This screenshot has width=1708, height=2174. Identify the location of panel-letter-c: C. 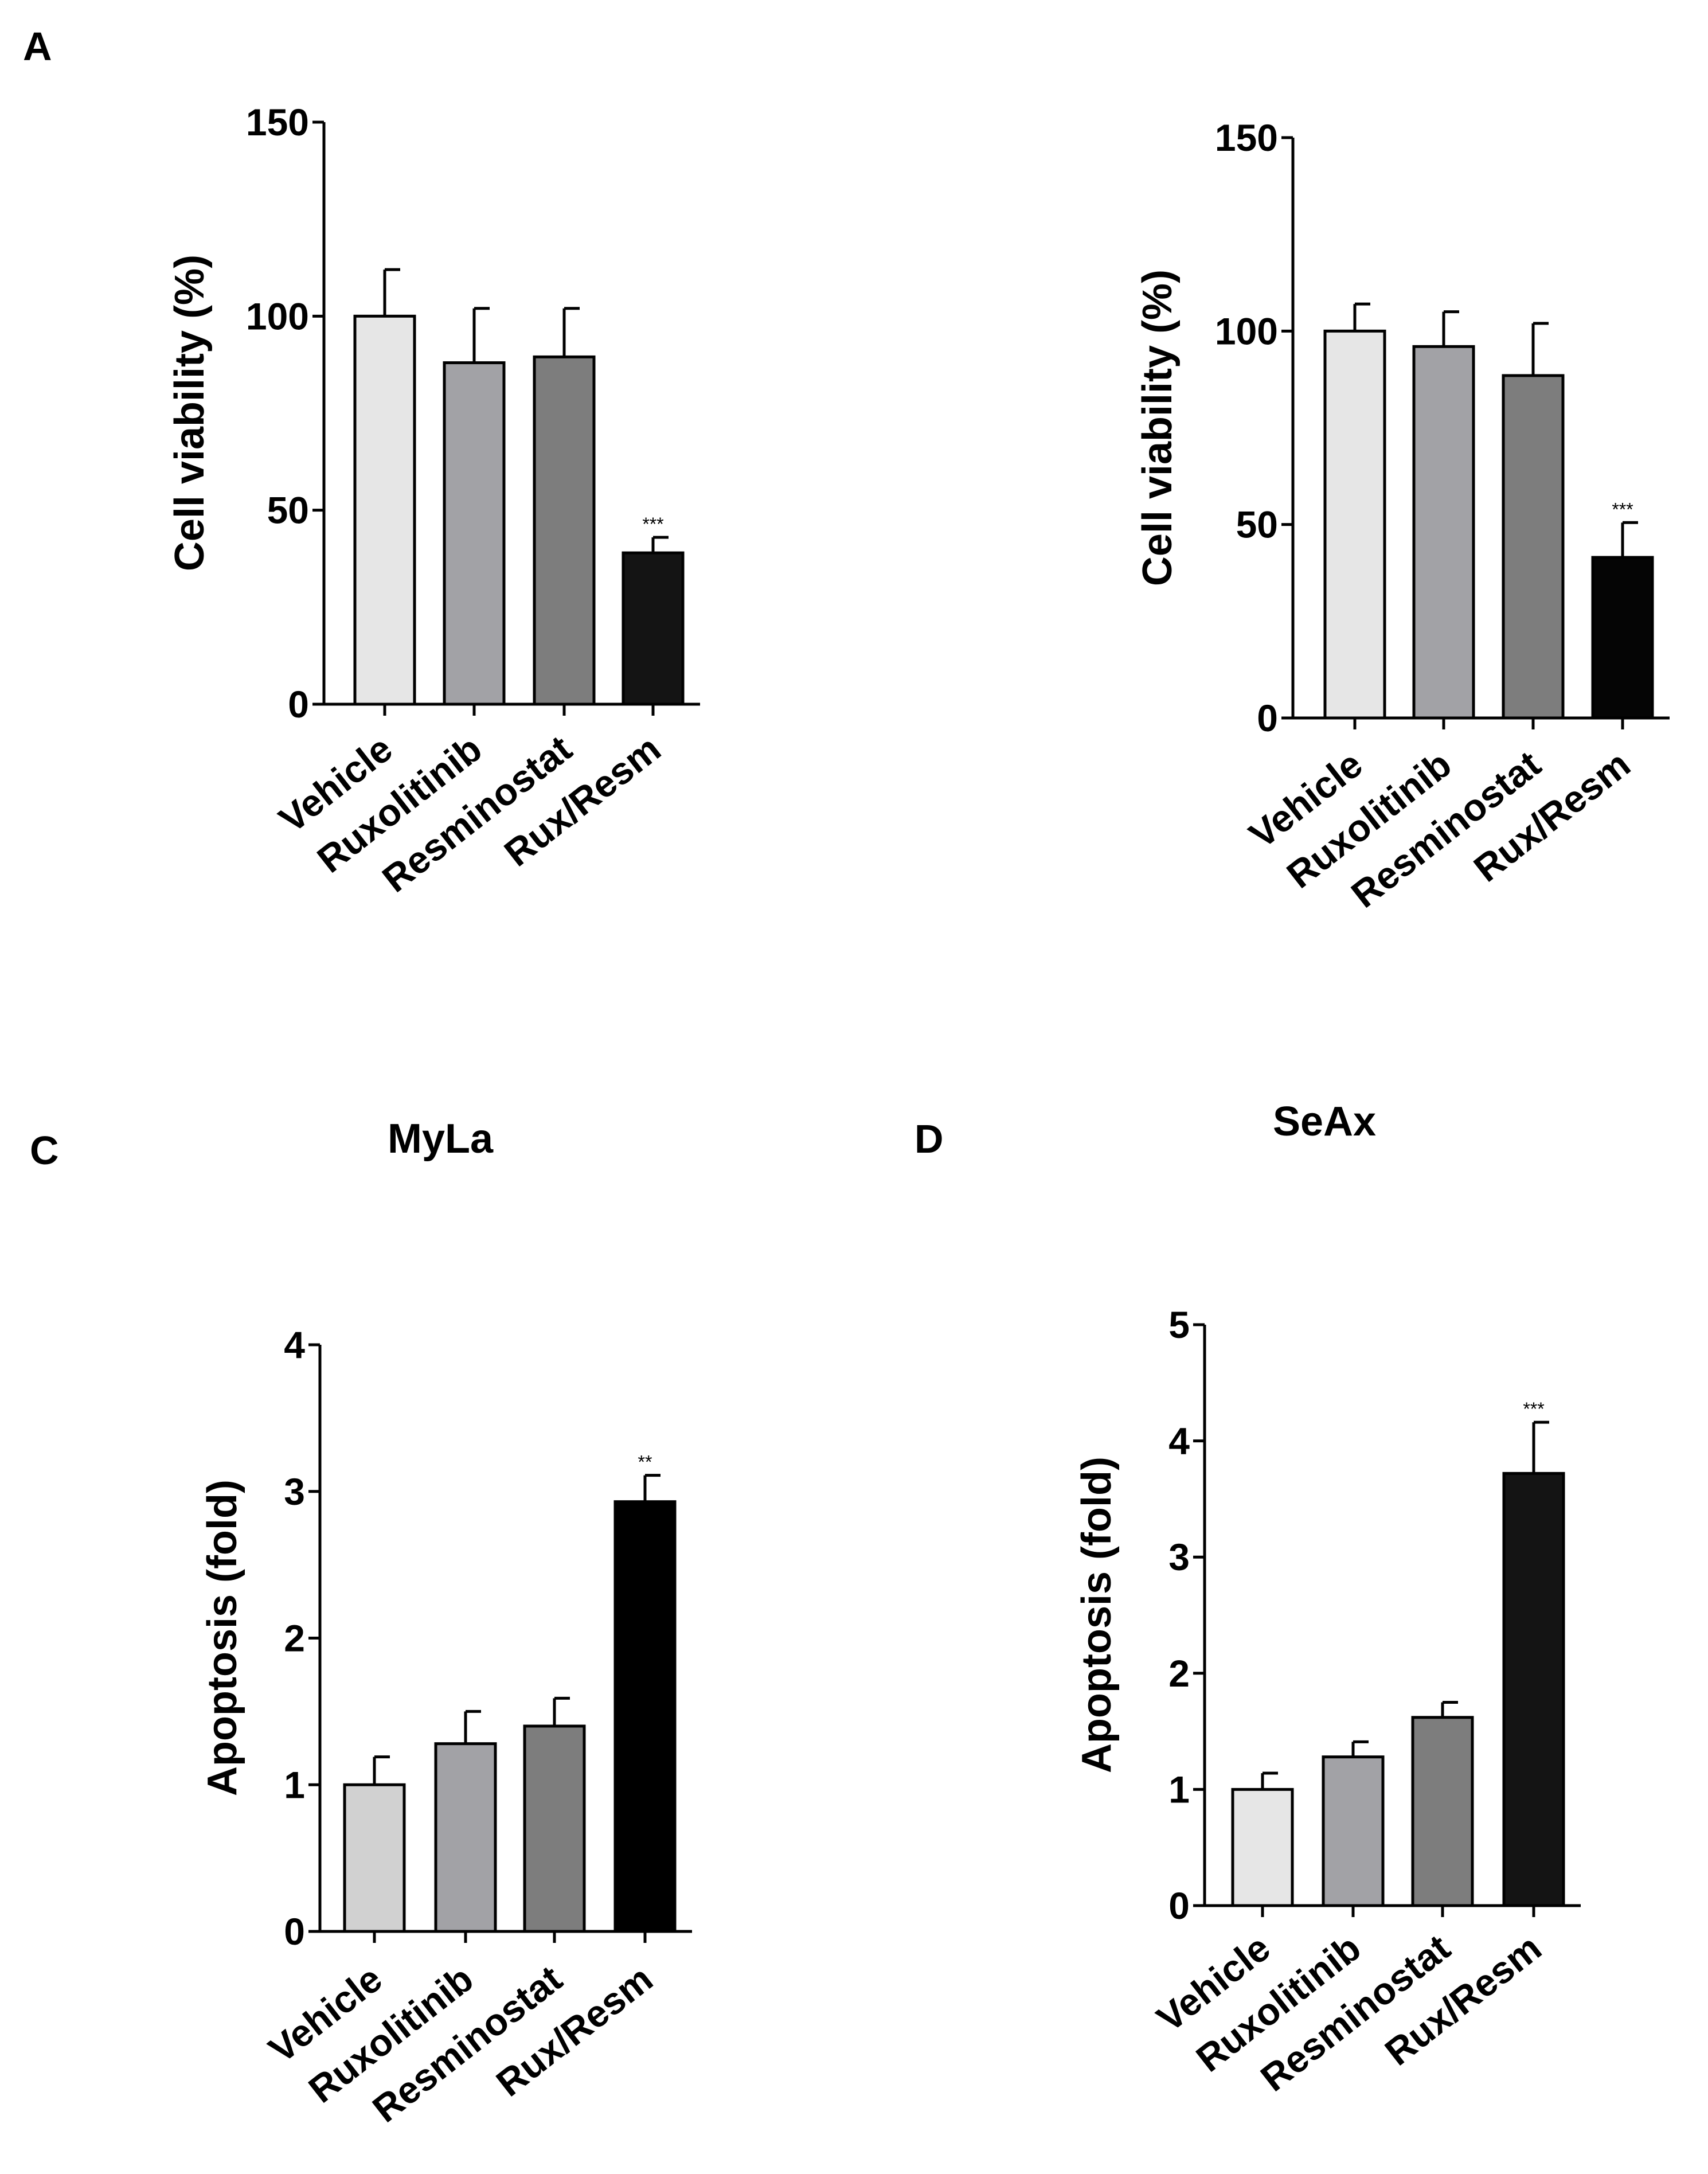
(44, 1150).